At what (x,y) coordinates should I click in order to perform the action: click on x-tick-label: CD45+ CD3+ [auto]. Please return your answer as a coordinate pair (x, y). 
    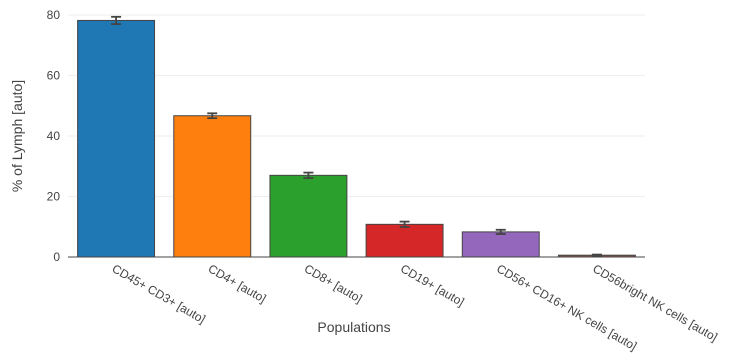
    Looking at the image, I should click on (159, 293).